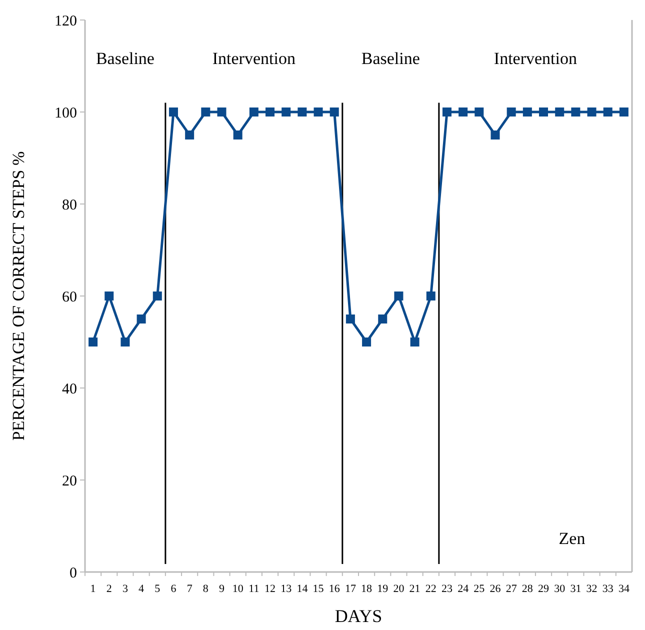  I want to click on x-tick-label: 6, so click(173, 589).